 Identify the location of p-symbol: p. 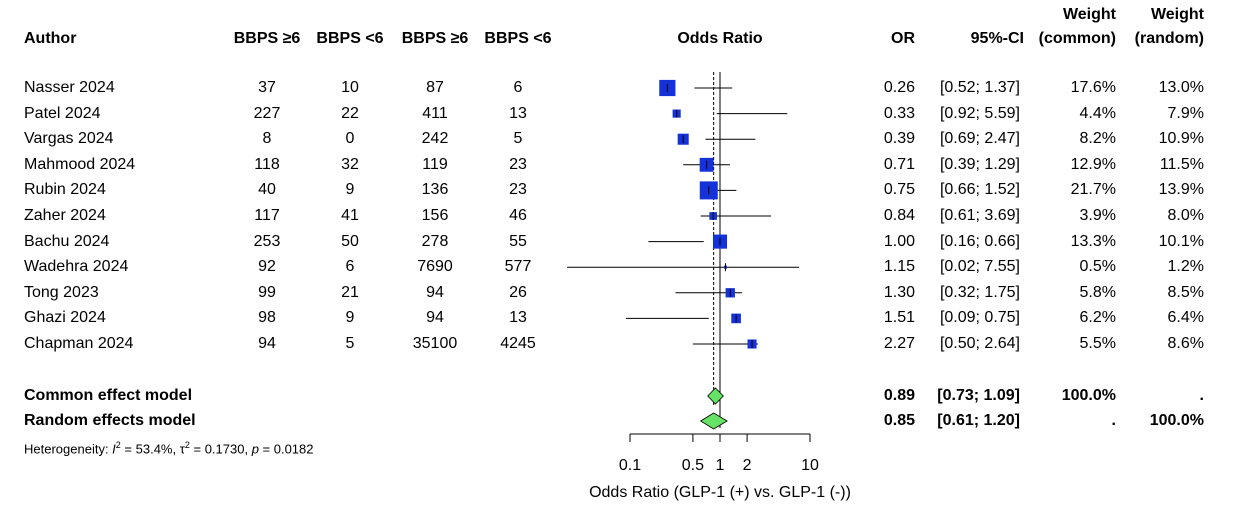
(255, 449).